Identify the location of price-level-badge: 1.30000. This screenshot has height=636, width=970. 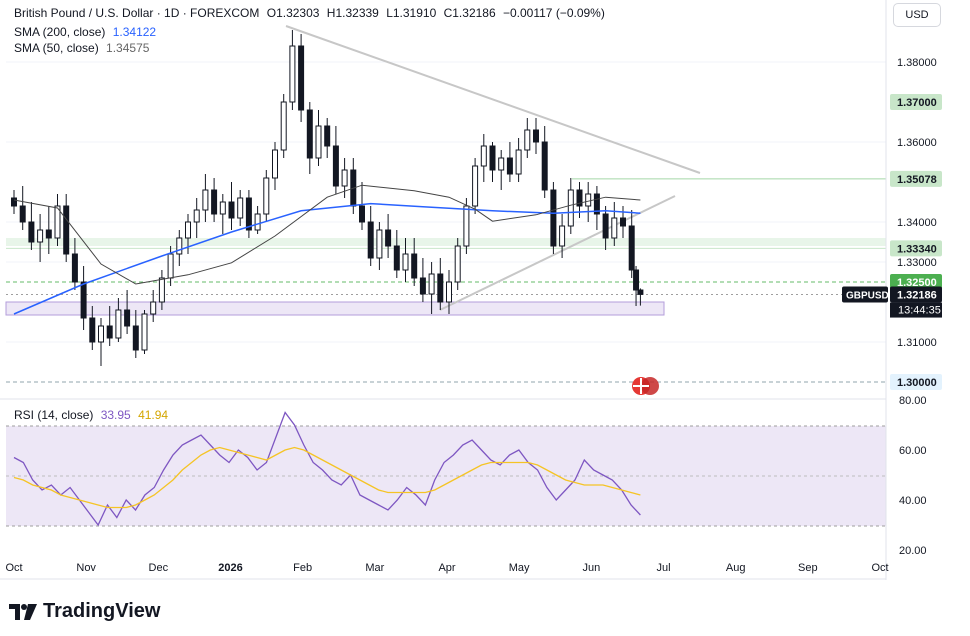
(916, 382).